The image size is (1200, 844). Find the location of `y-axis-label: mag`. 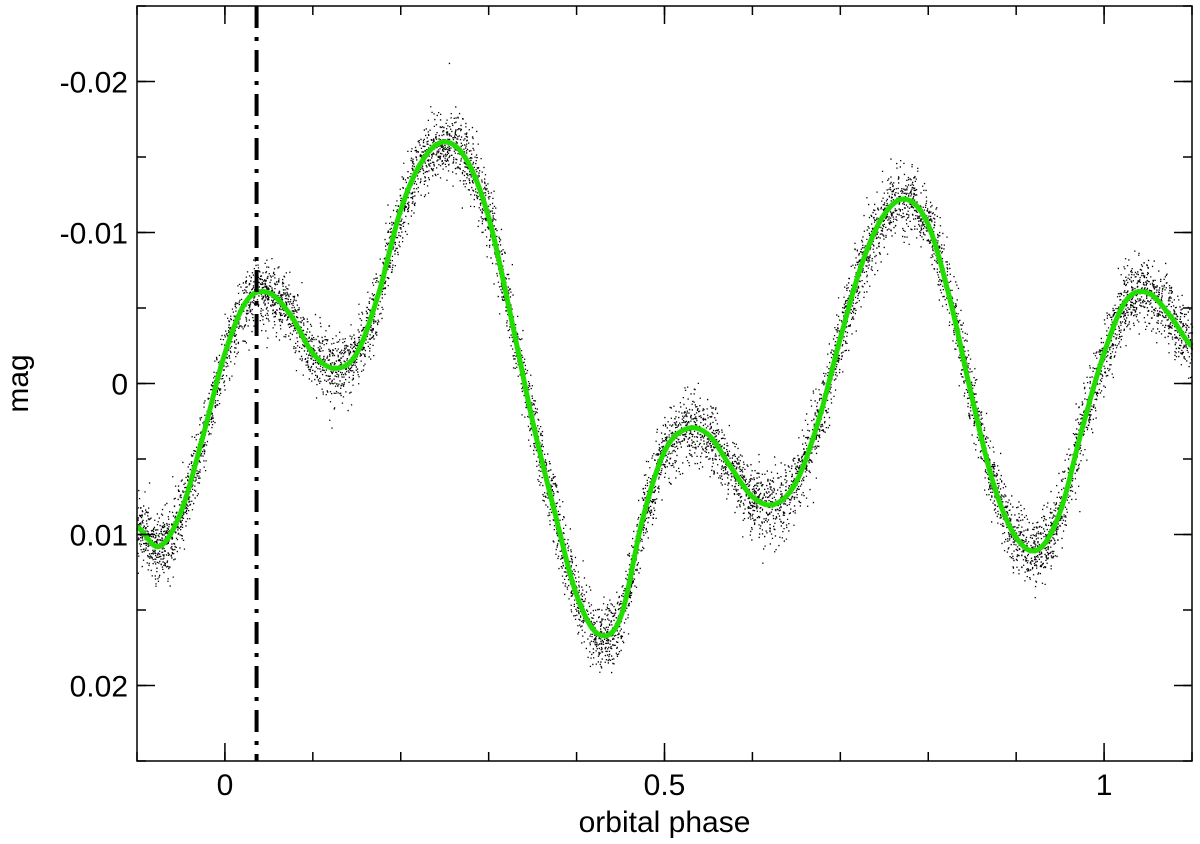

y-axis-label: mag is located at coordinates (18, 383).